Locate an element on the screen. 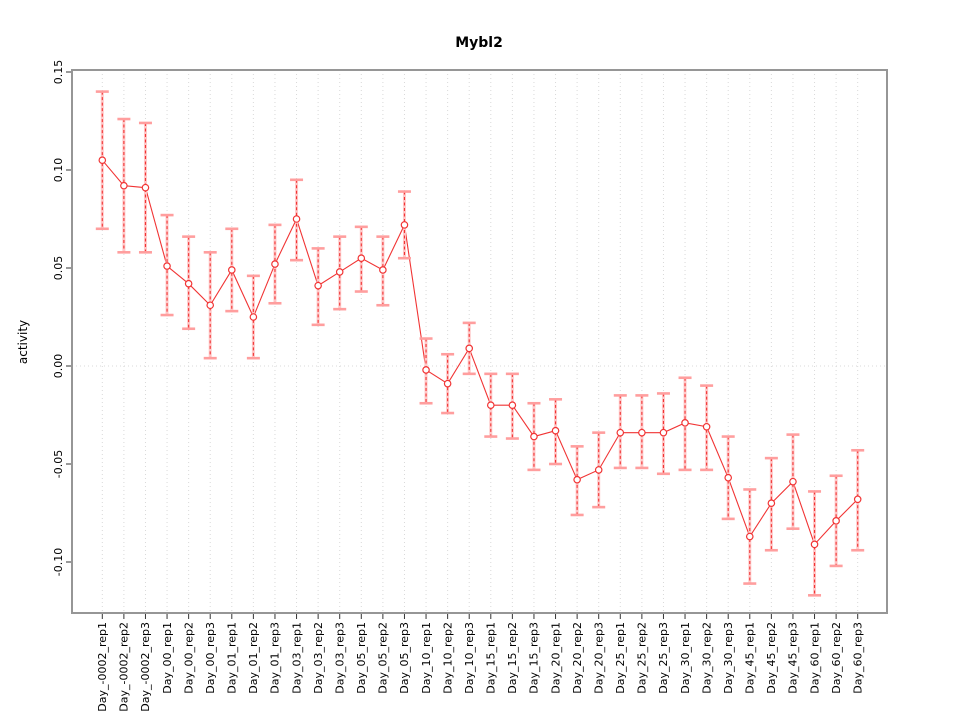 This screenshot has height=724, width=960. x-tick-label: Day_01_rep2 is located at coordinates (253, 658).